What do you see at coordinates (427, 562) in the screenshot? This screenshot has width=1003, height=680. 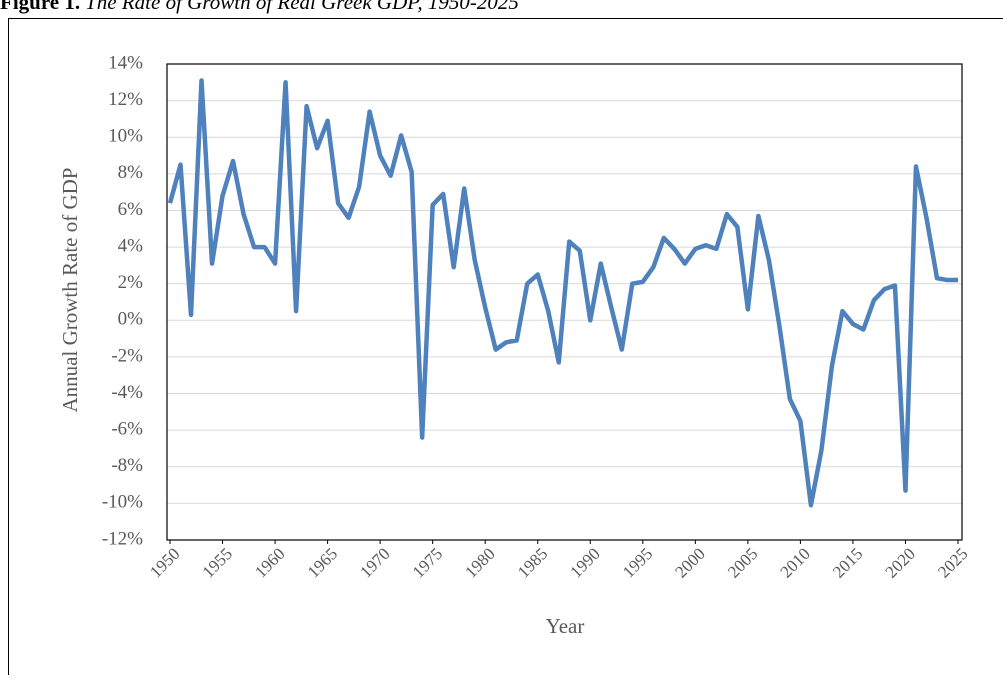 I see `x-tick-label: 1975` at bounding box center [427, 562].